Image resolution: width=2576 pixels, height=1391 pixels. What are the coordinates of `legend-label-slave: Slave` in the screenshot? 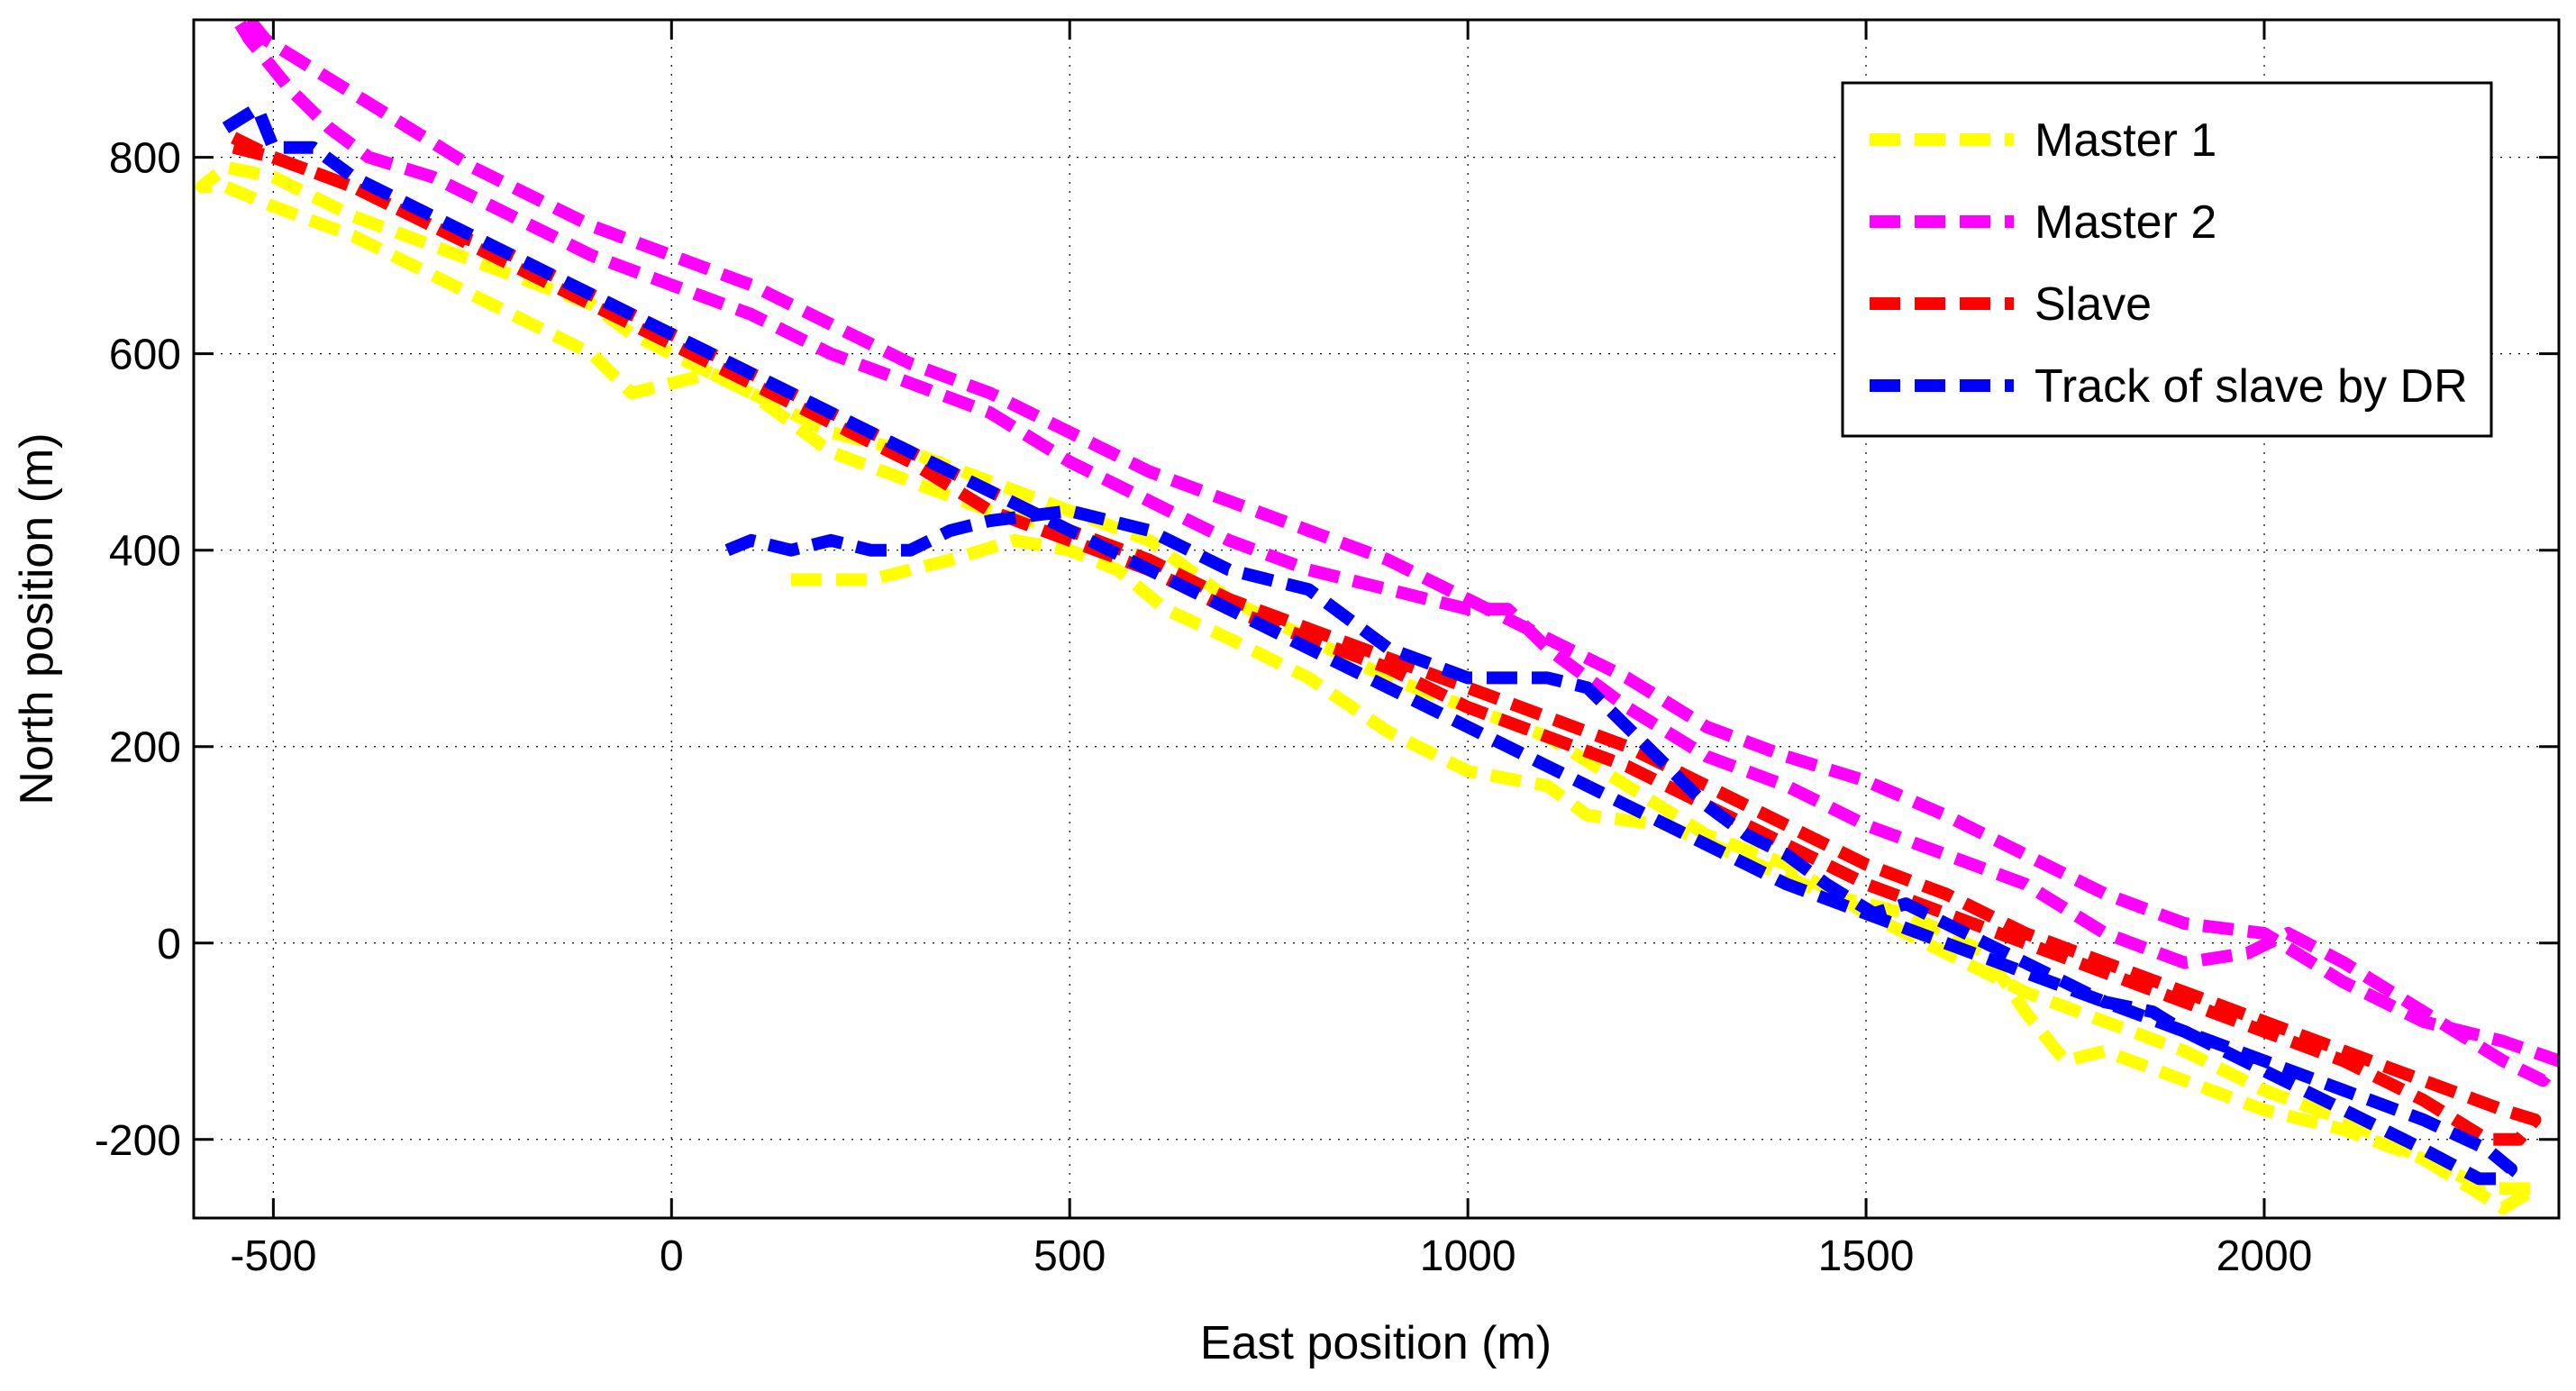 It's located at (2093, 304).